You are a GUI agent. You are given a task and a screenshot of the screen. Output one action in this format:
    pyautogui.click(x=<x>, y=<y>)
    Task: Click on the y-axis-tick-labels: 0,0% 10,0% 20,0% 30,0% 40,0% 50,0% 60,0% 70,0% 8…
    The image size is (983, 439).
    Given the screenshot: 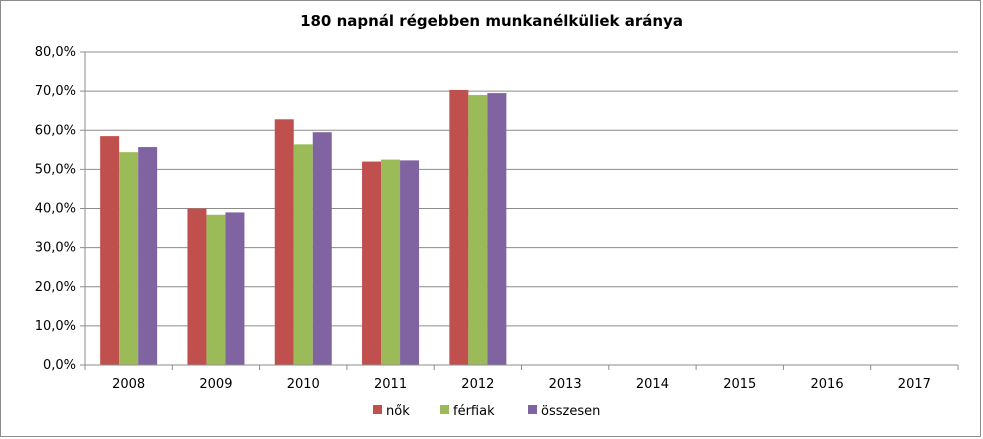 What is the action you would take?
    pyautogui.click(x=55, y=209)
    